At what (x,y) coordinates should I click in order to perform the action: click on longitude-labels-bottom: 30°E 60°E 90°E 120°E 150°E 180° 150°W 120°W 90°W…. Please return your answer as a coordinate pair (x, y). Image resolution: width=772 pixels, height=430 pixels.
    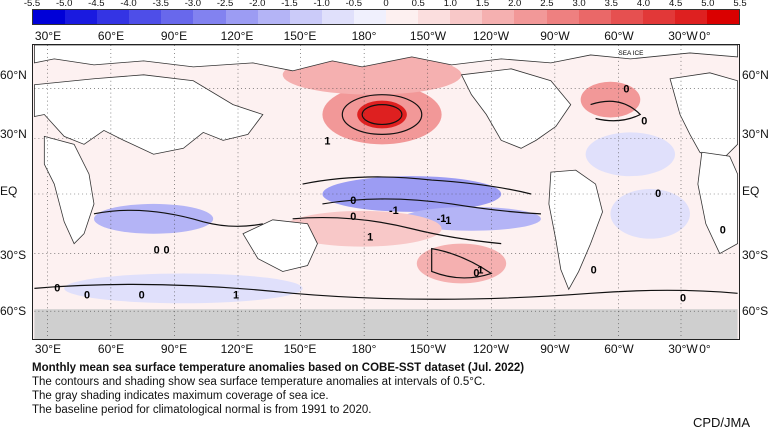
    Looking at the image, I should click on (386, 350).